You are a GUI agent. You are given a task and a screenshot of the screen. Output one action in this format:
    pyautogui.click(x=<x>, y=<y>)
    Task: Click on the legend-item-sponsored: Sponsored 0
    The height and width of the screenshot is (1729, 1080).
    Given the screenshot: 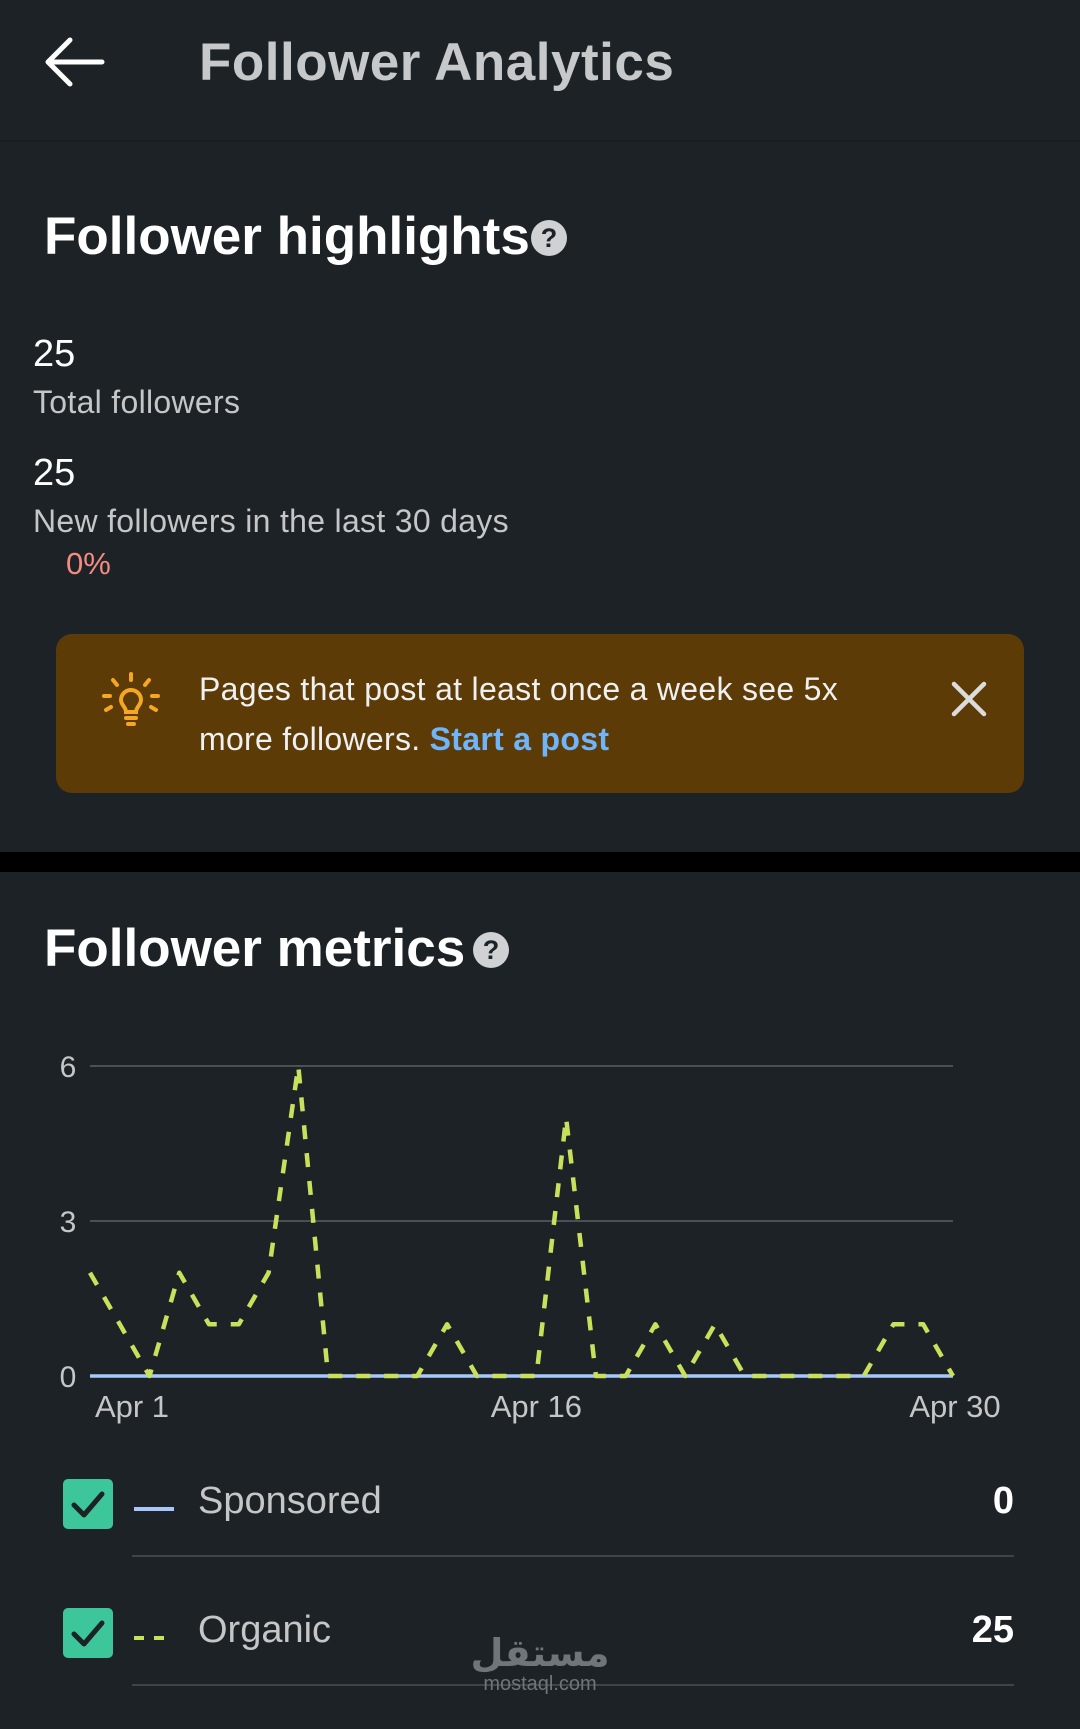 What is the action you would take?
    pyautogui.click(x=540, y=1507)
    